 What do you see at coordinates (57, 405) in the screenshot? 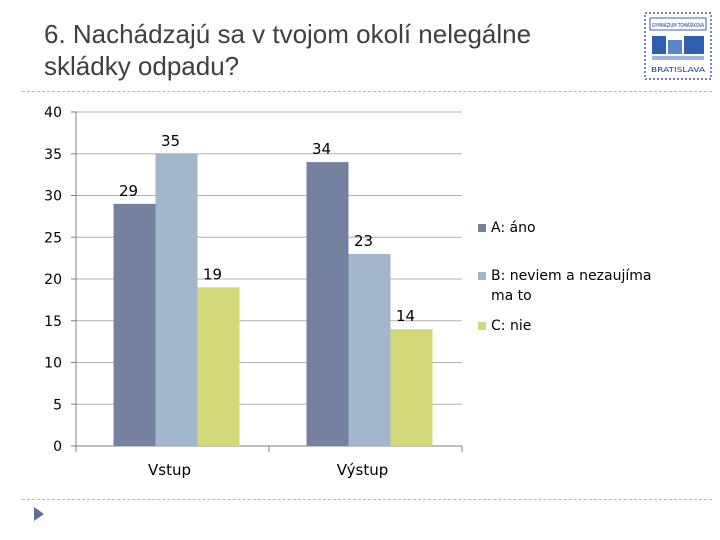
I see `y-tick-label: 5` at bounding box center [57, 405].